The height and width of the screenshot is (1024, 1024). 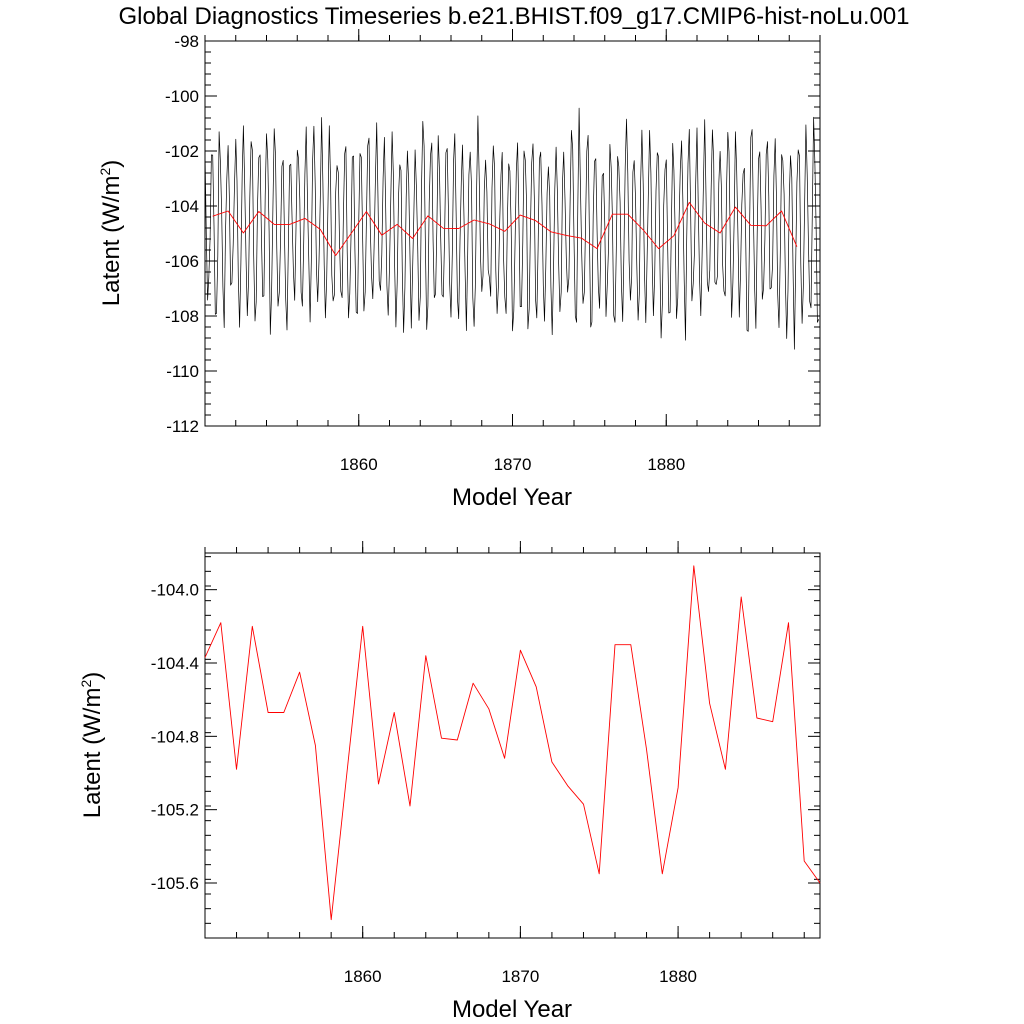 What do you see at coordinates (111, 164) in the screenshot?
I see `top-y-label-close: )` at bounding box center [111, 164].